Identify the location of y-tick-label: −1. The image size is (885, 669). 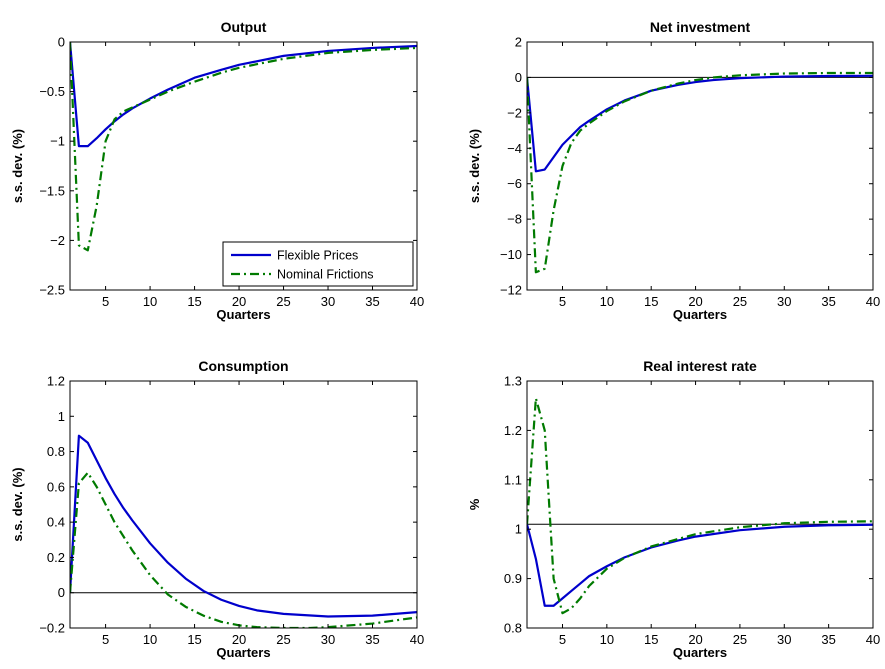
(57, 141).